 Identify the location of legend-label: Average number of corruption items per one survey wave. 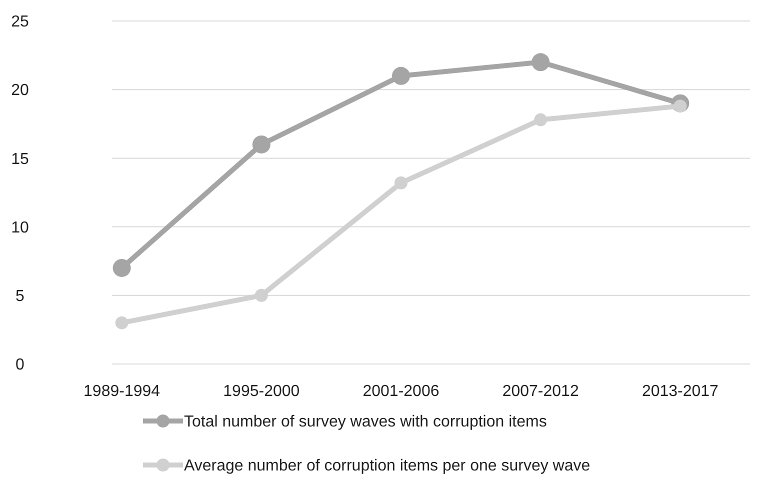
(387, 466).